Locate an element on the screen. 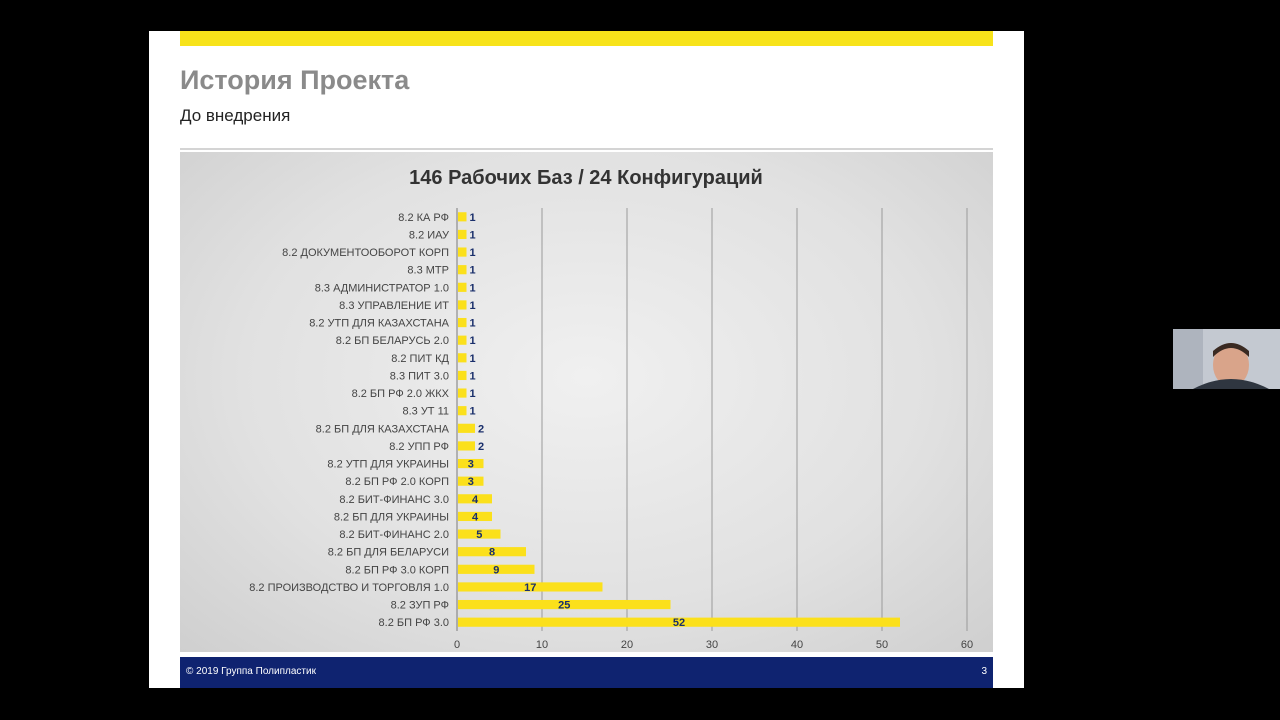  x-tick-label: 60 is located at coordinates (967, 645).